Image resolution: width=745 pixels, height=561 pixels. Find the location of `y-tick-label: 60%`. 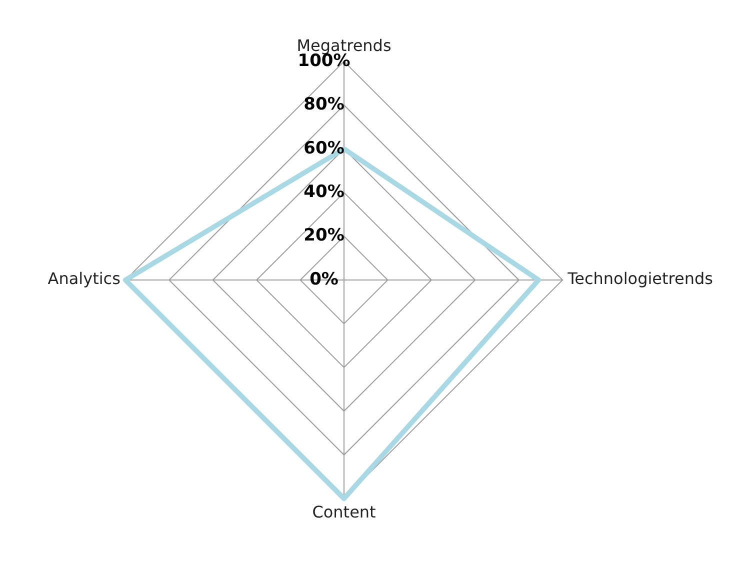

y-tick-label: 60% is located at coordinates (324, 148).